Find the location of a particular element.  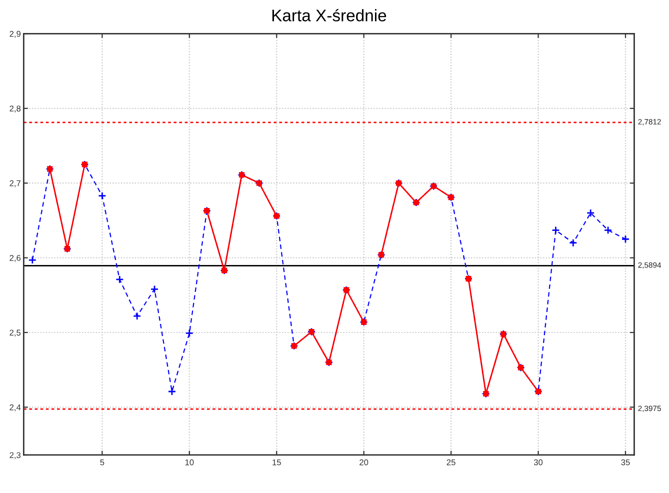

y-tick-label: 2,5 is located at coordinates (15, 333).